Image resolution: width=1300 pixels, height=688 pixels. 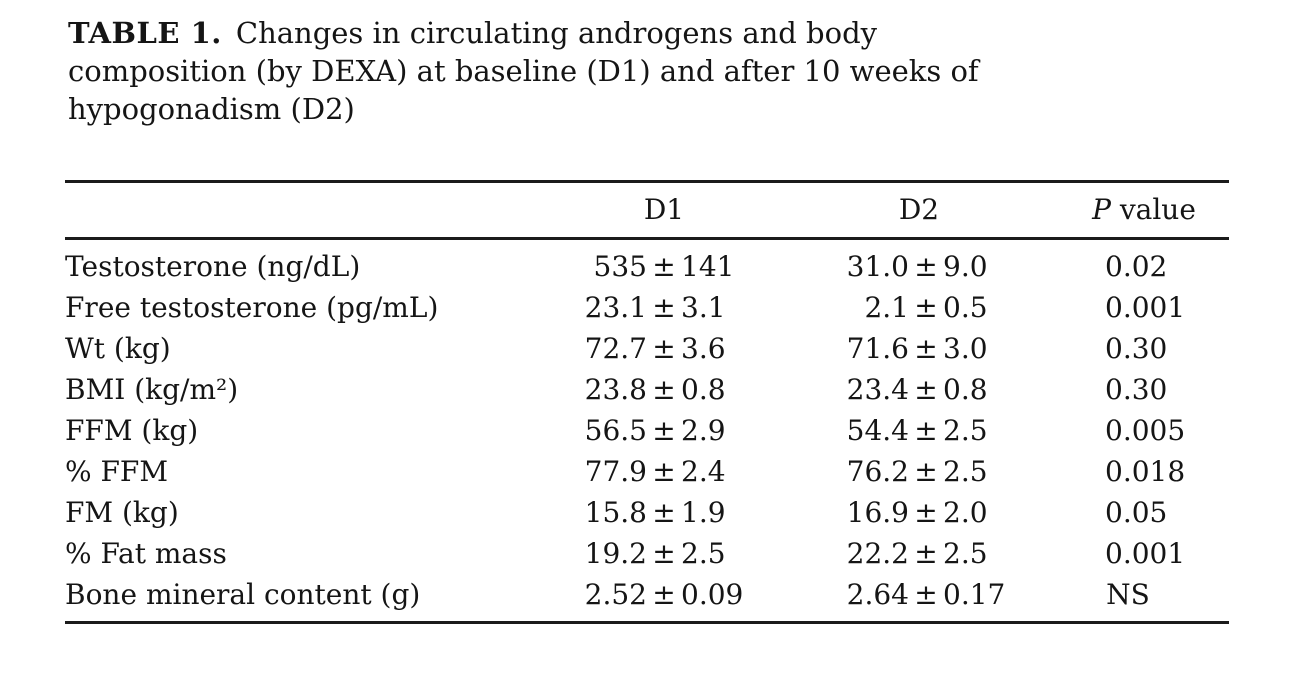 I want to click on d1-value: 56.5 ±2.9, so click(x=636, y=430).